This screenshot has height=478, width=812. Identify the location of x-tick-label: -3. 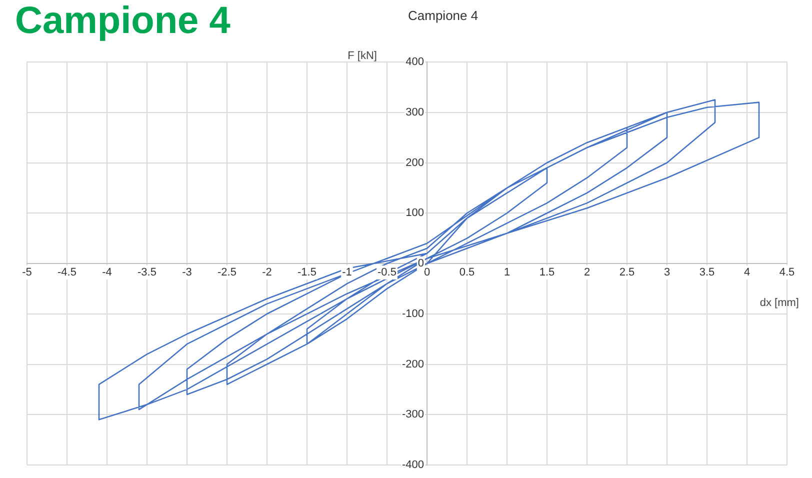
(187, 272).